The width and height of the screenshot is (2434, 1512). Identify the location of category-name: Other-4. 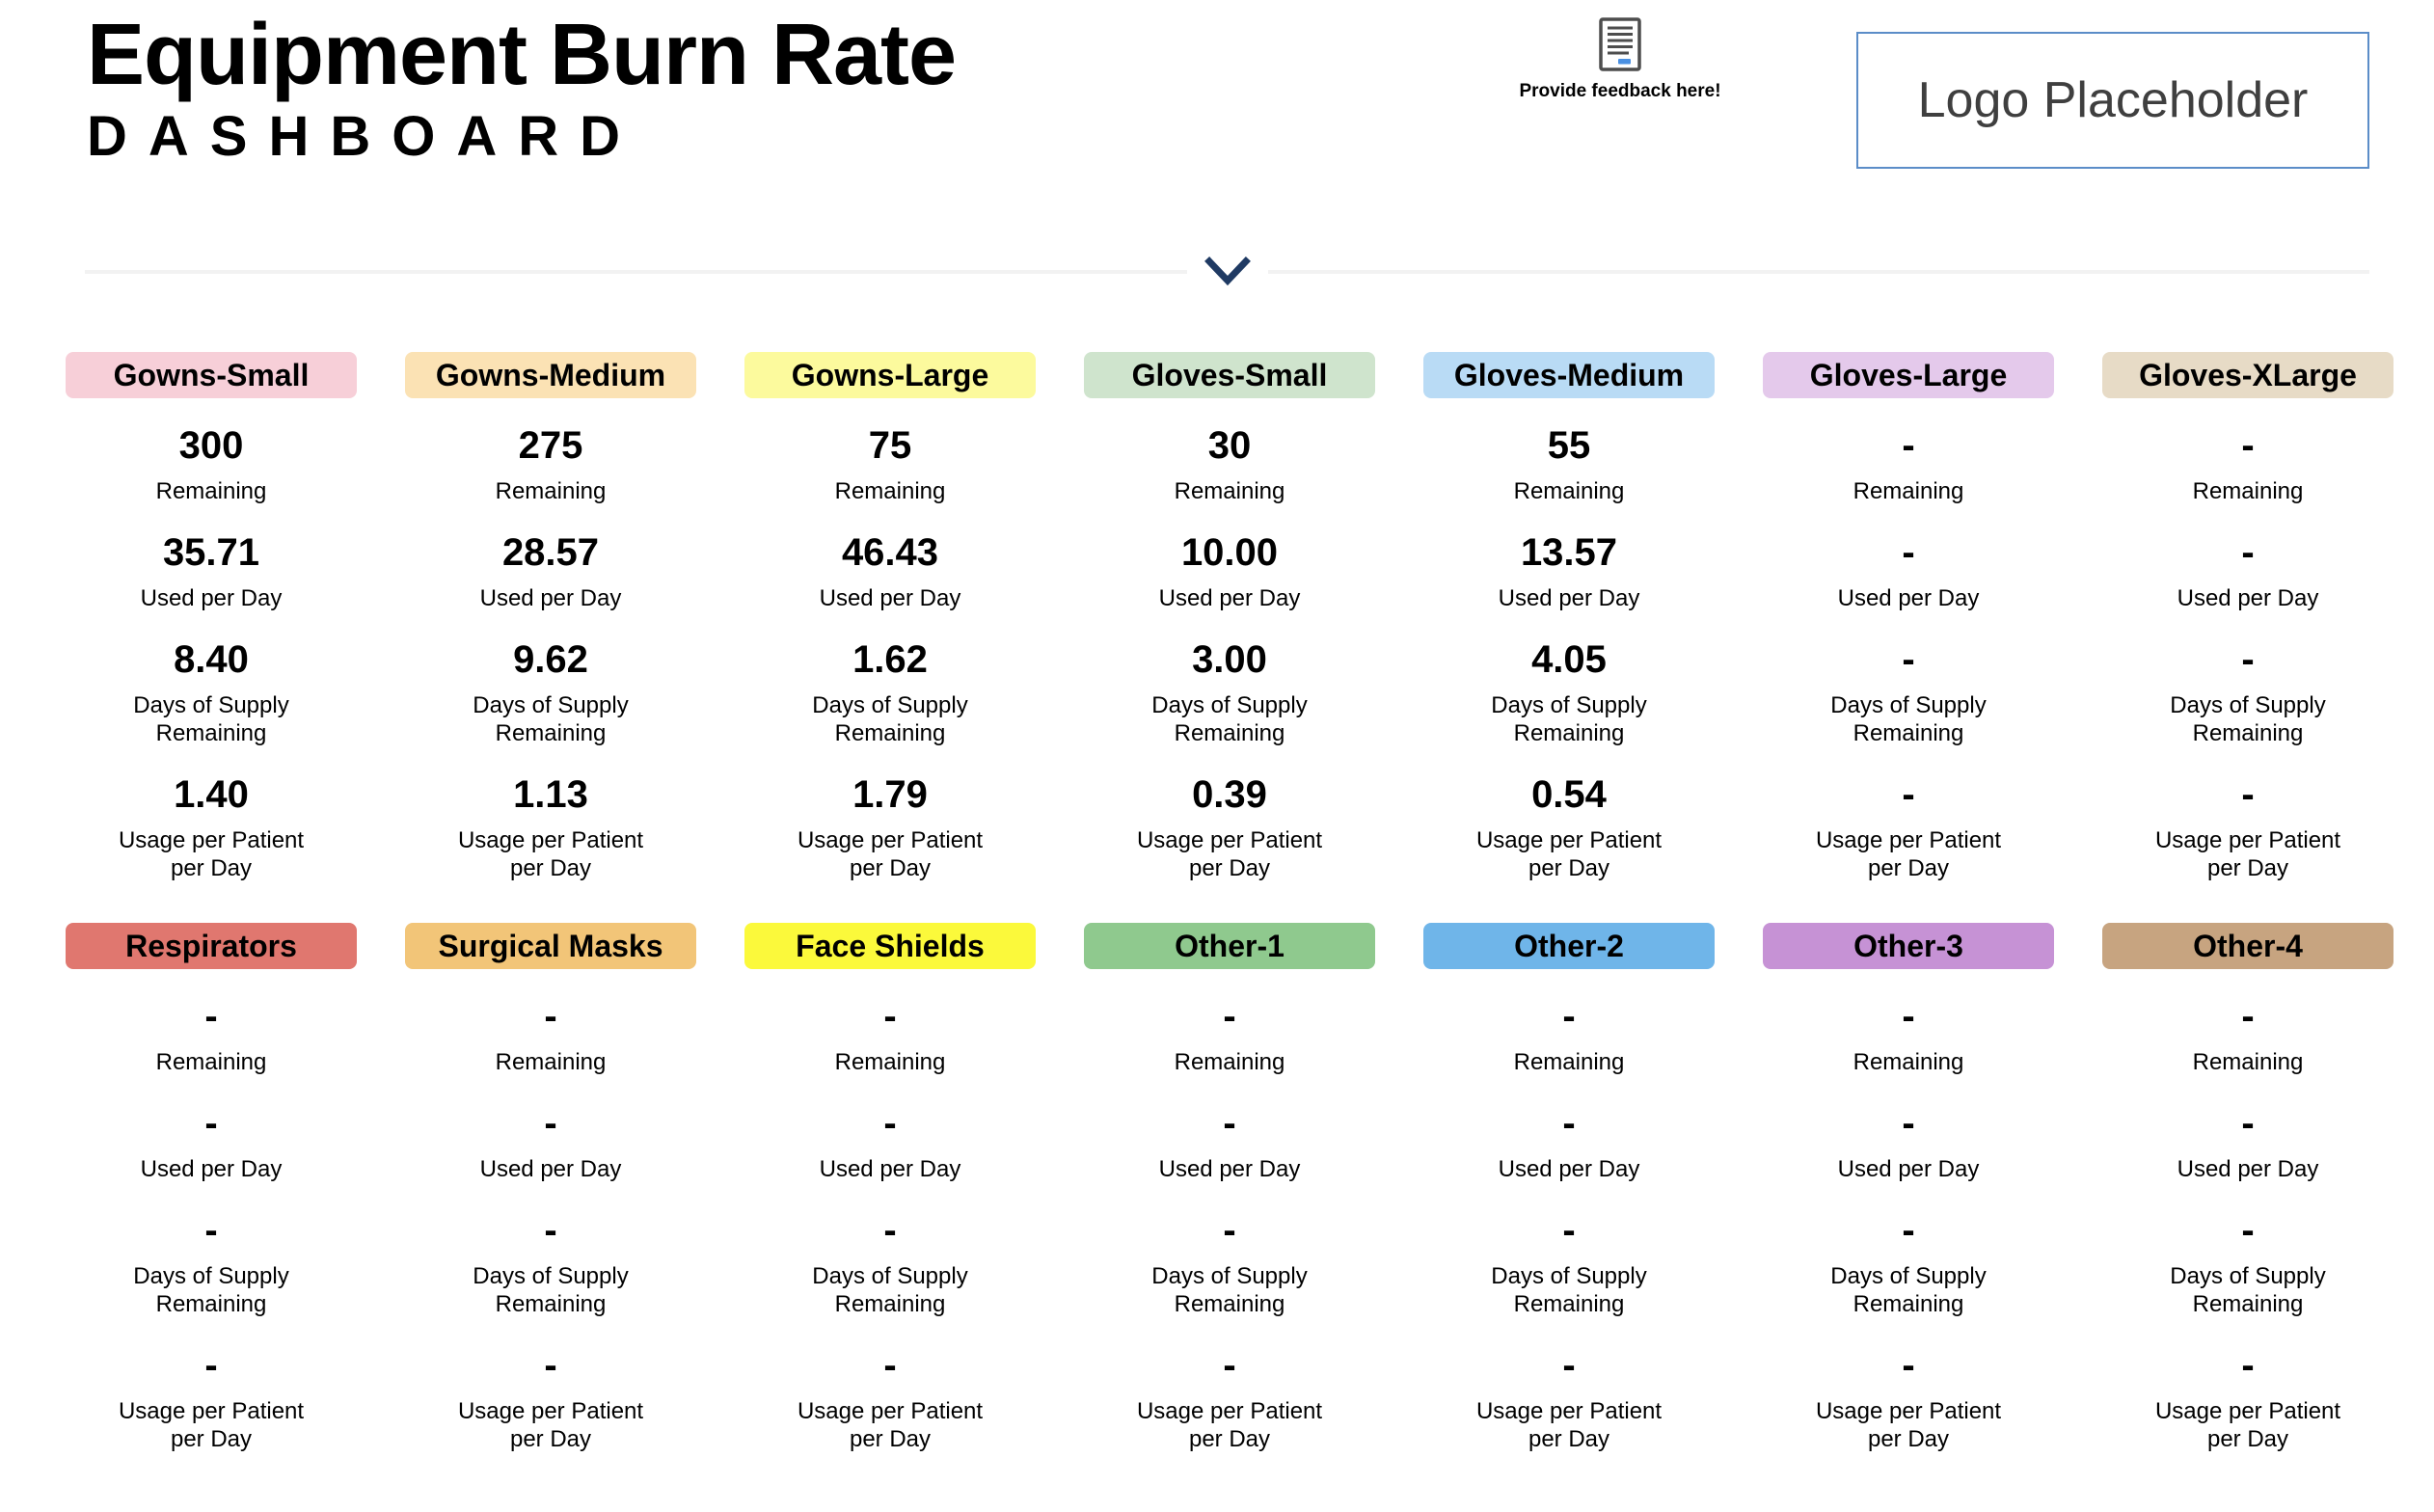
(2248, 945).